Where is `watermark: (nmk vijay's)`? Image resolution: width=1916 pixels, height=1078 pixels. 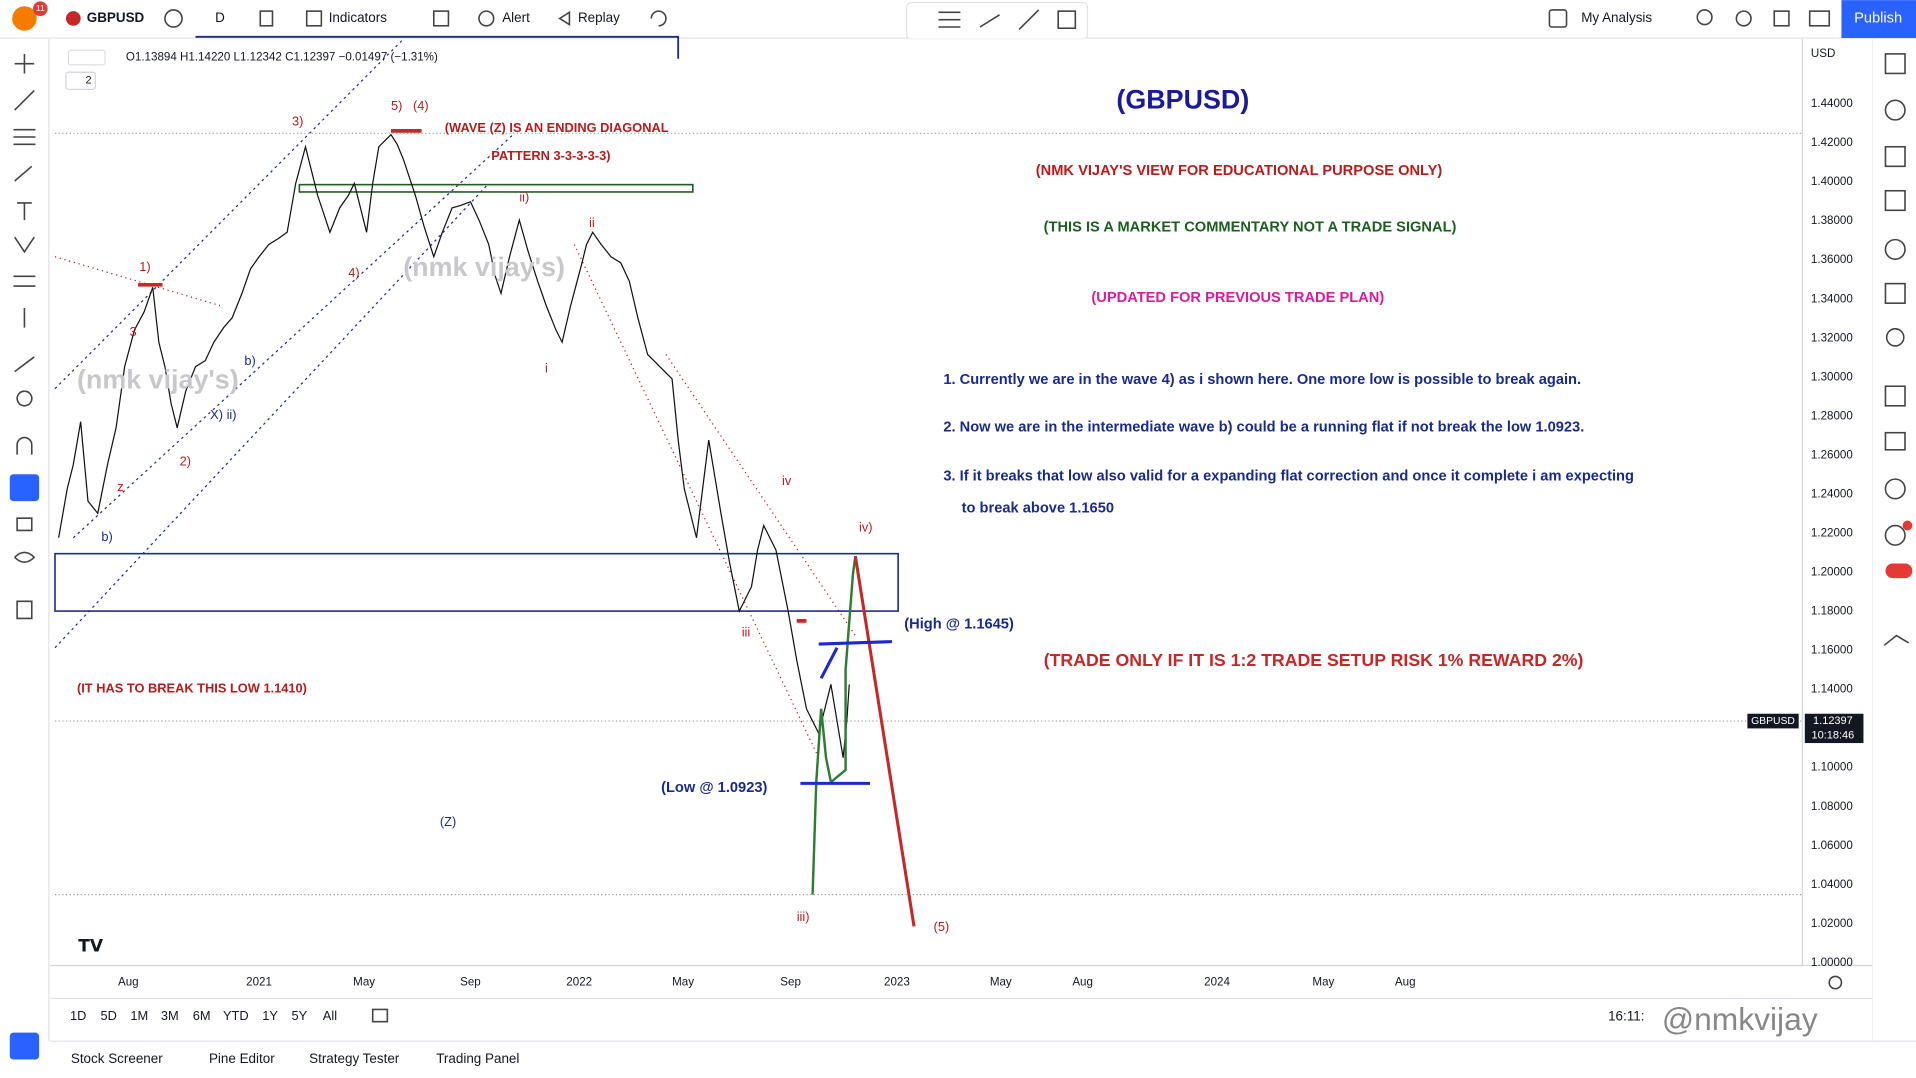
watermark: (nmk vijay's) is located at coordinates (158, 379).